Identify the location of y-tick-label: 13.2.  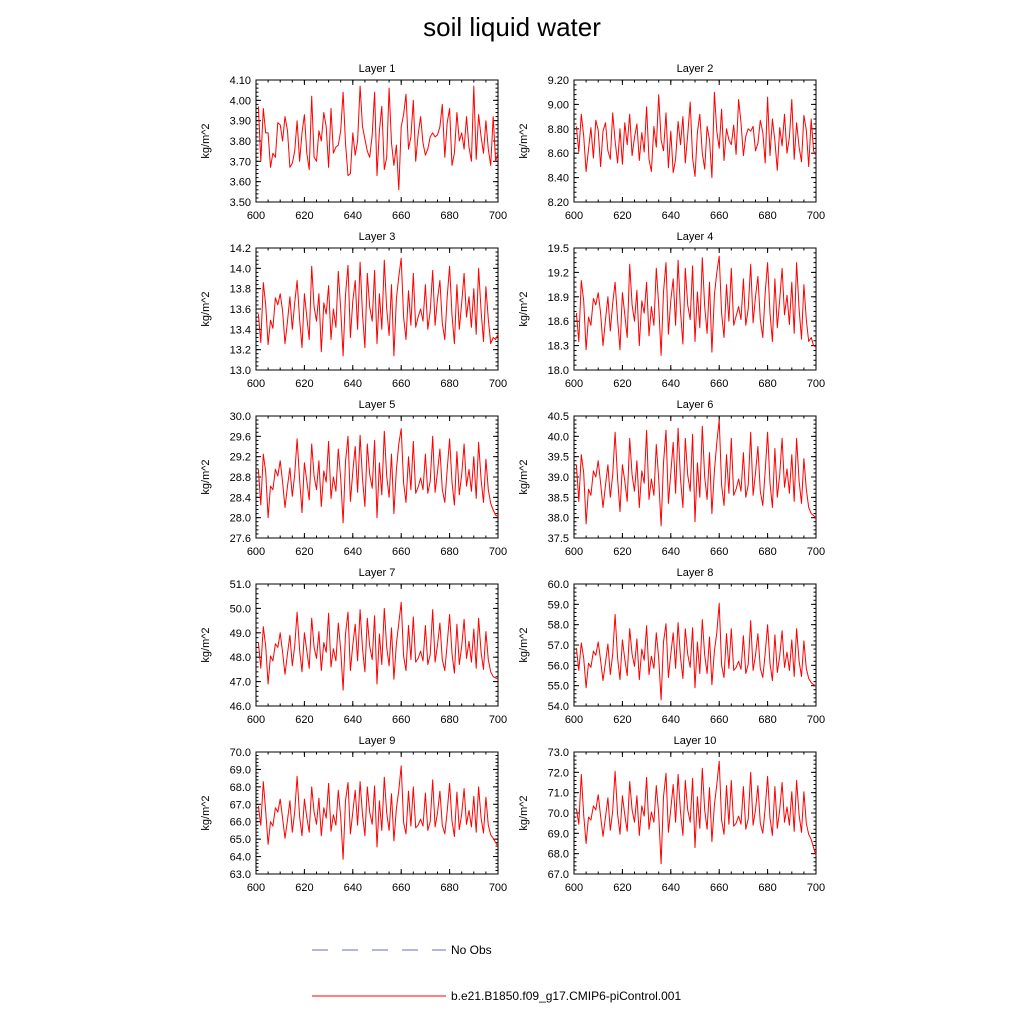
(240, 351).